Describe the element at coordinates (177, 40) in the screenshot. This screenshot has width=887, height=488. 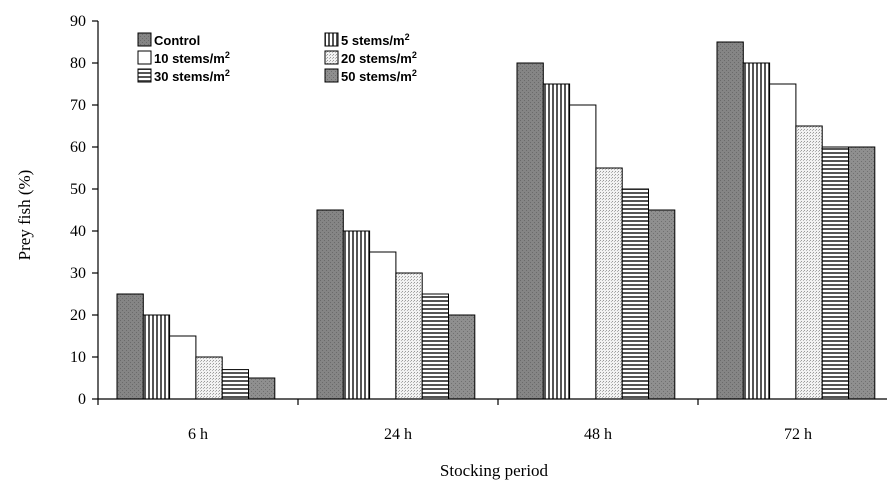
I see `legend-label: Control` at that location.